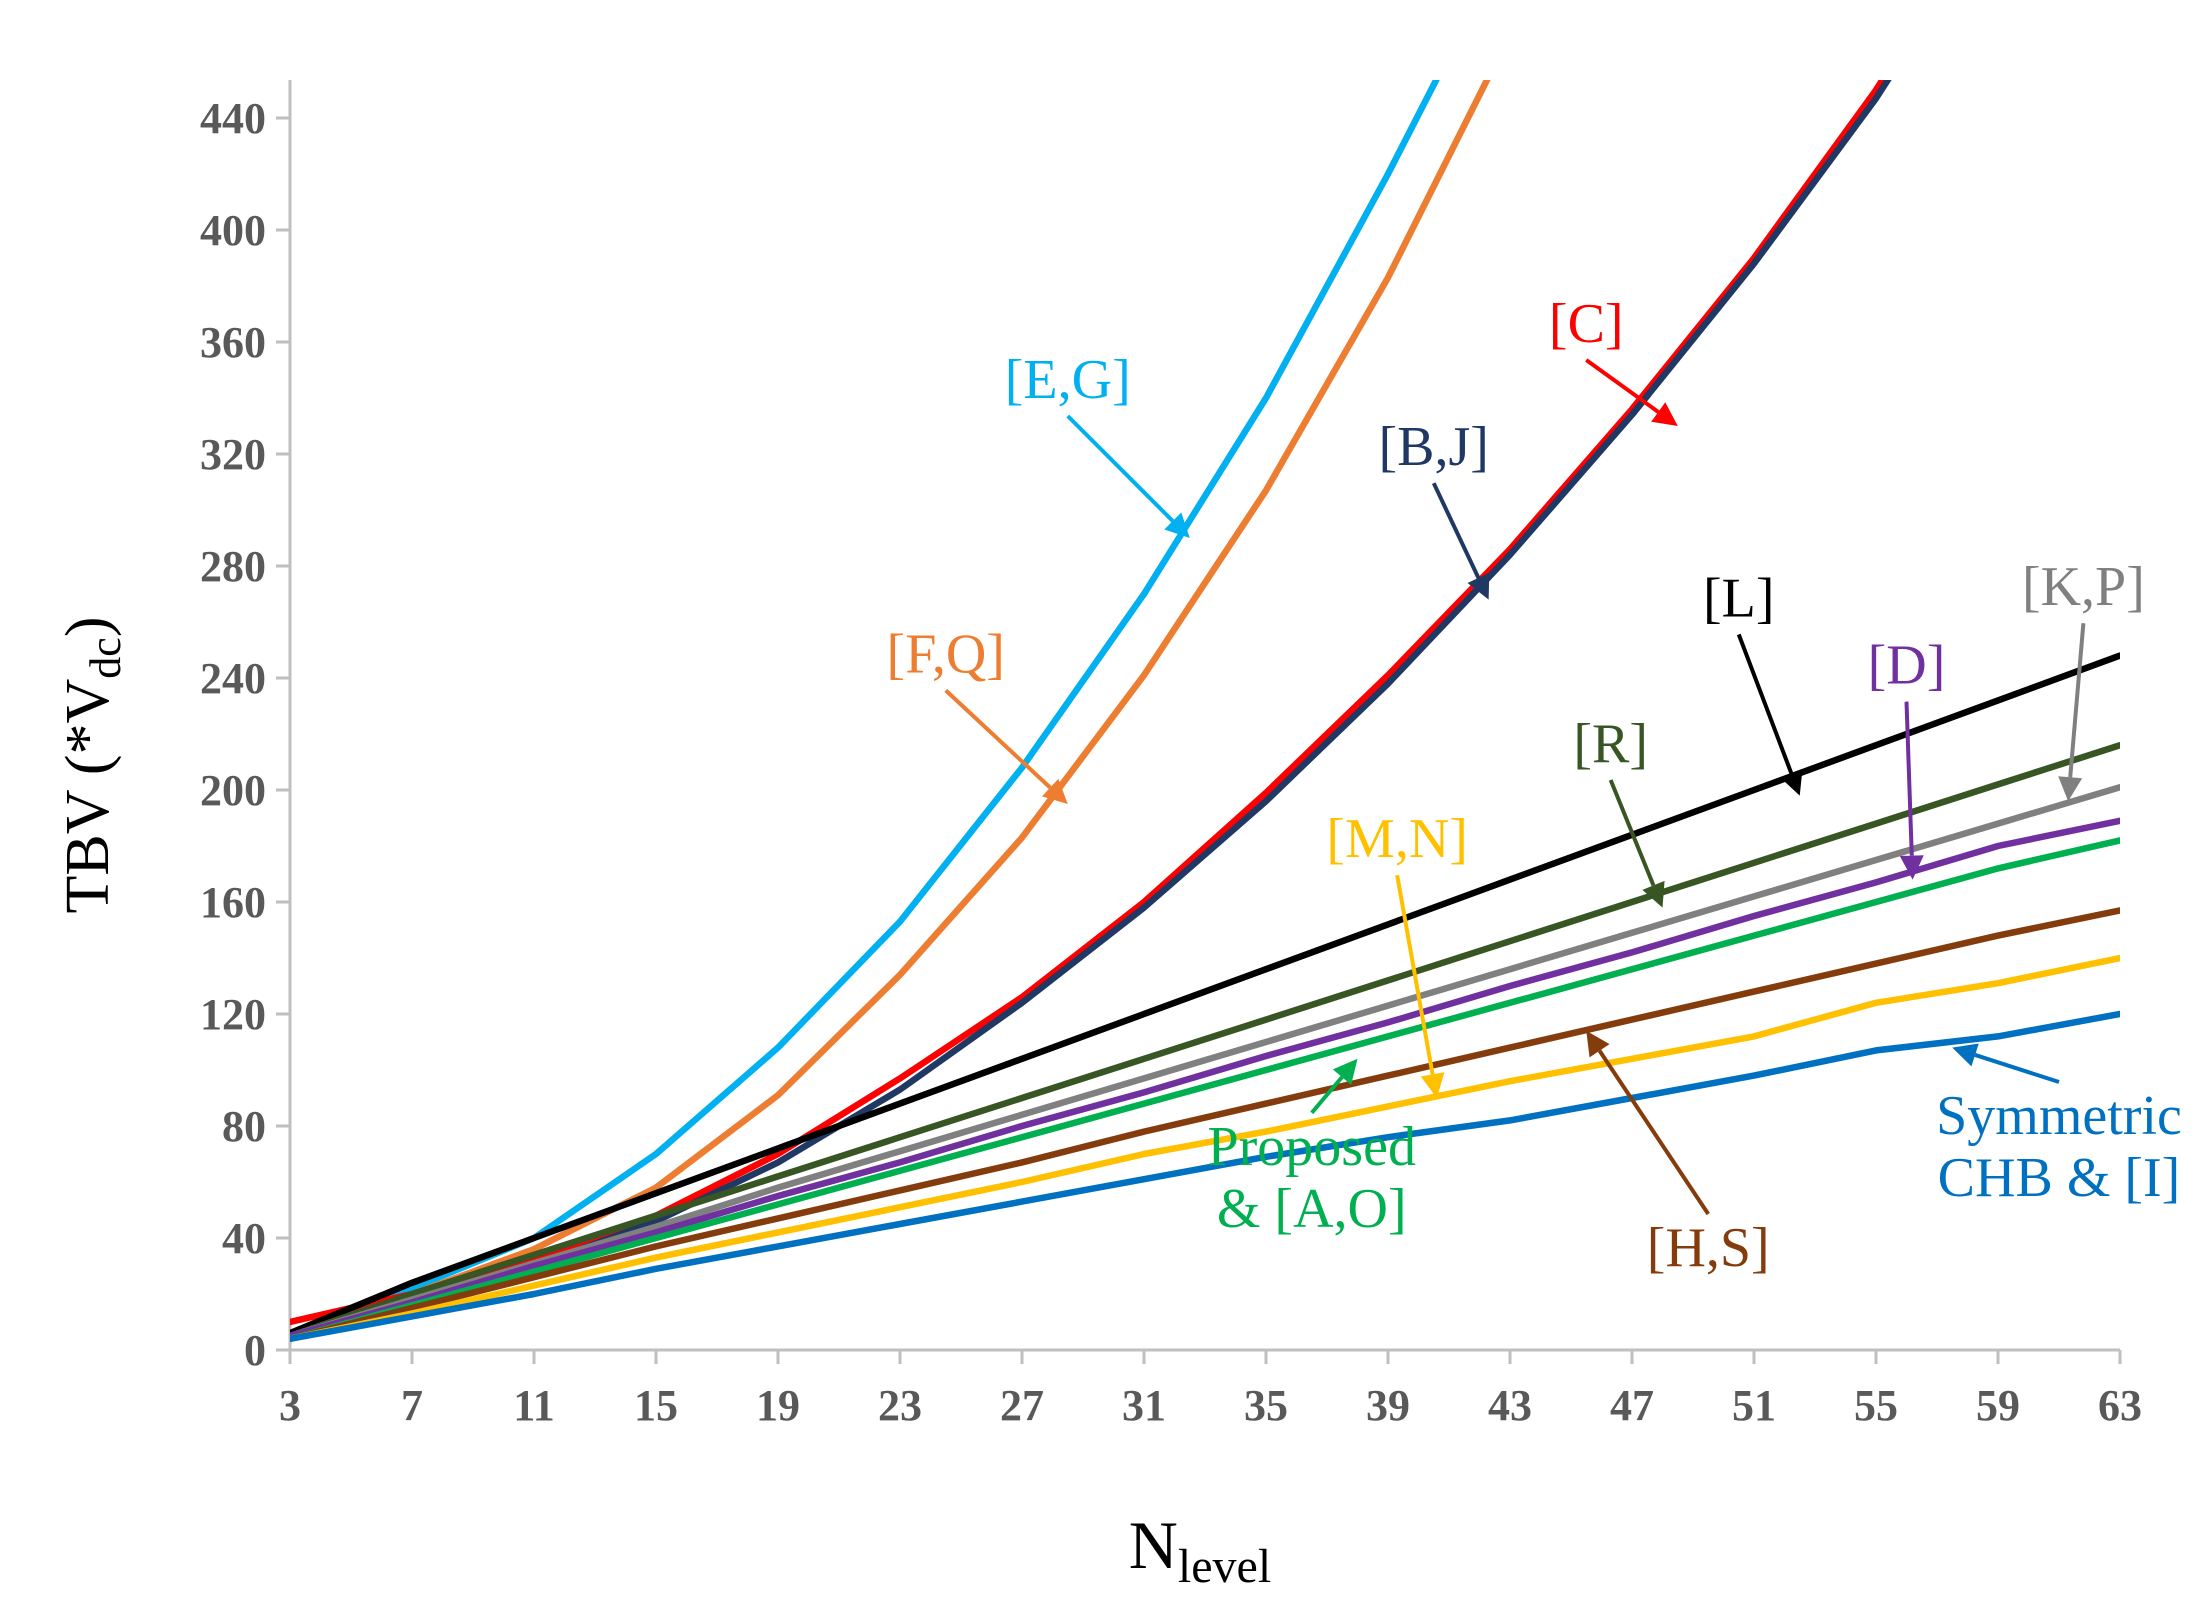 Image resolution: width=2199 pixels, height=1606 pixels. What do you see at coordinates (2120, 1405) in the screenshot?
I see `x-tick-label: 63` at bounding box center [2120, 1405].